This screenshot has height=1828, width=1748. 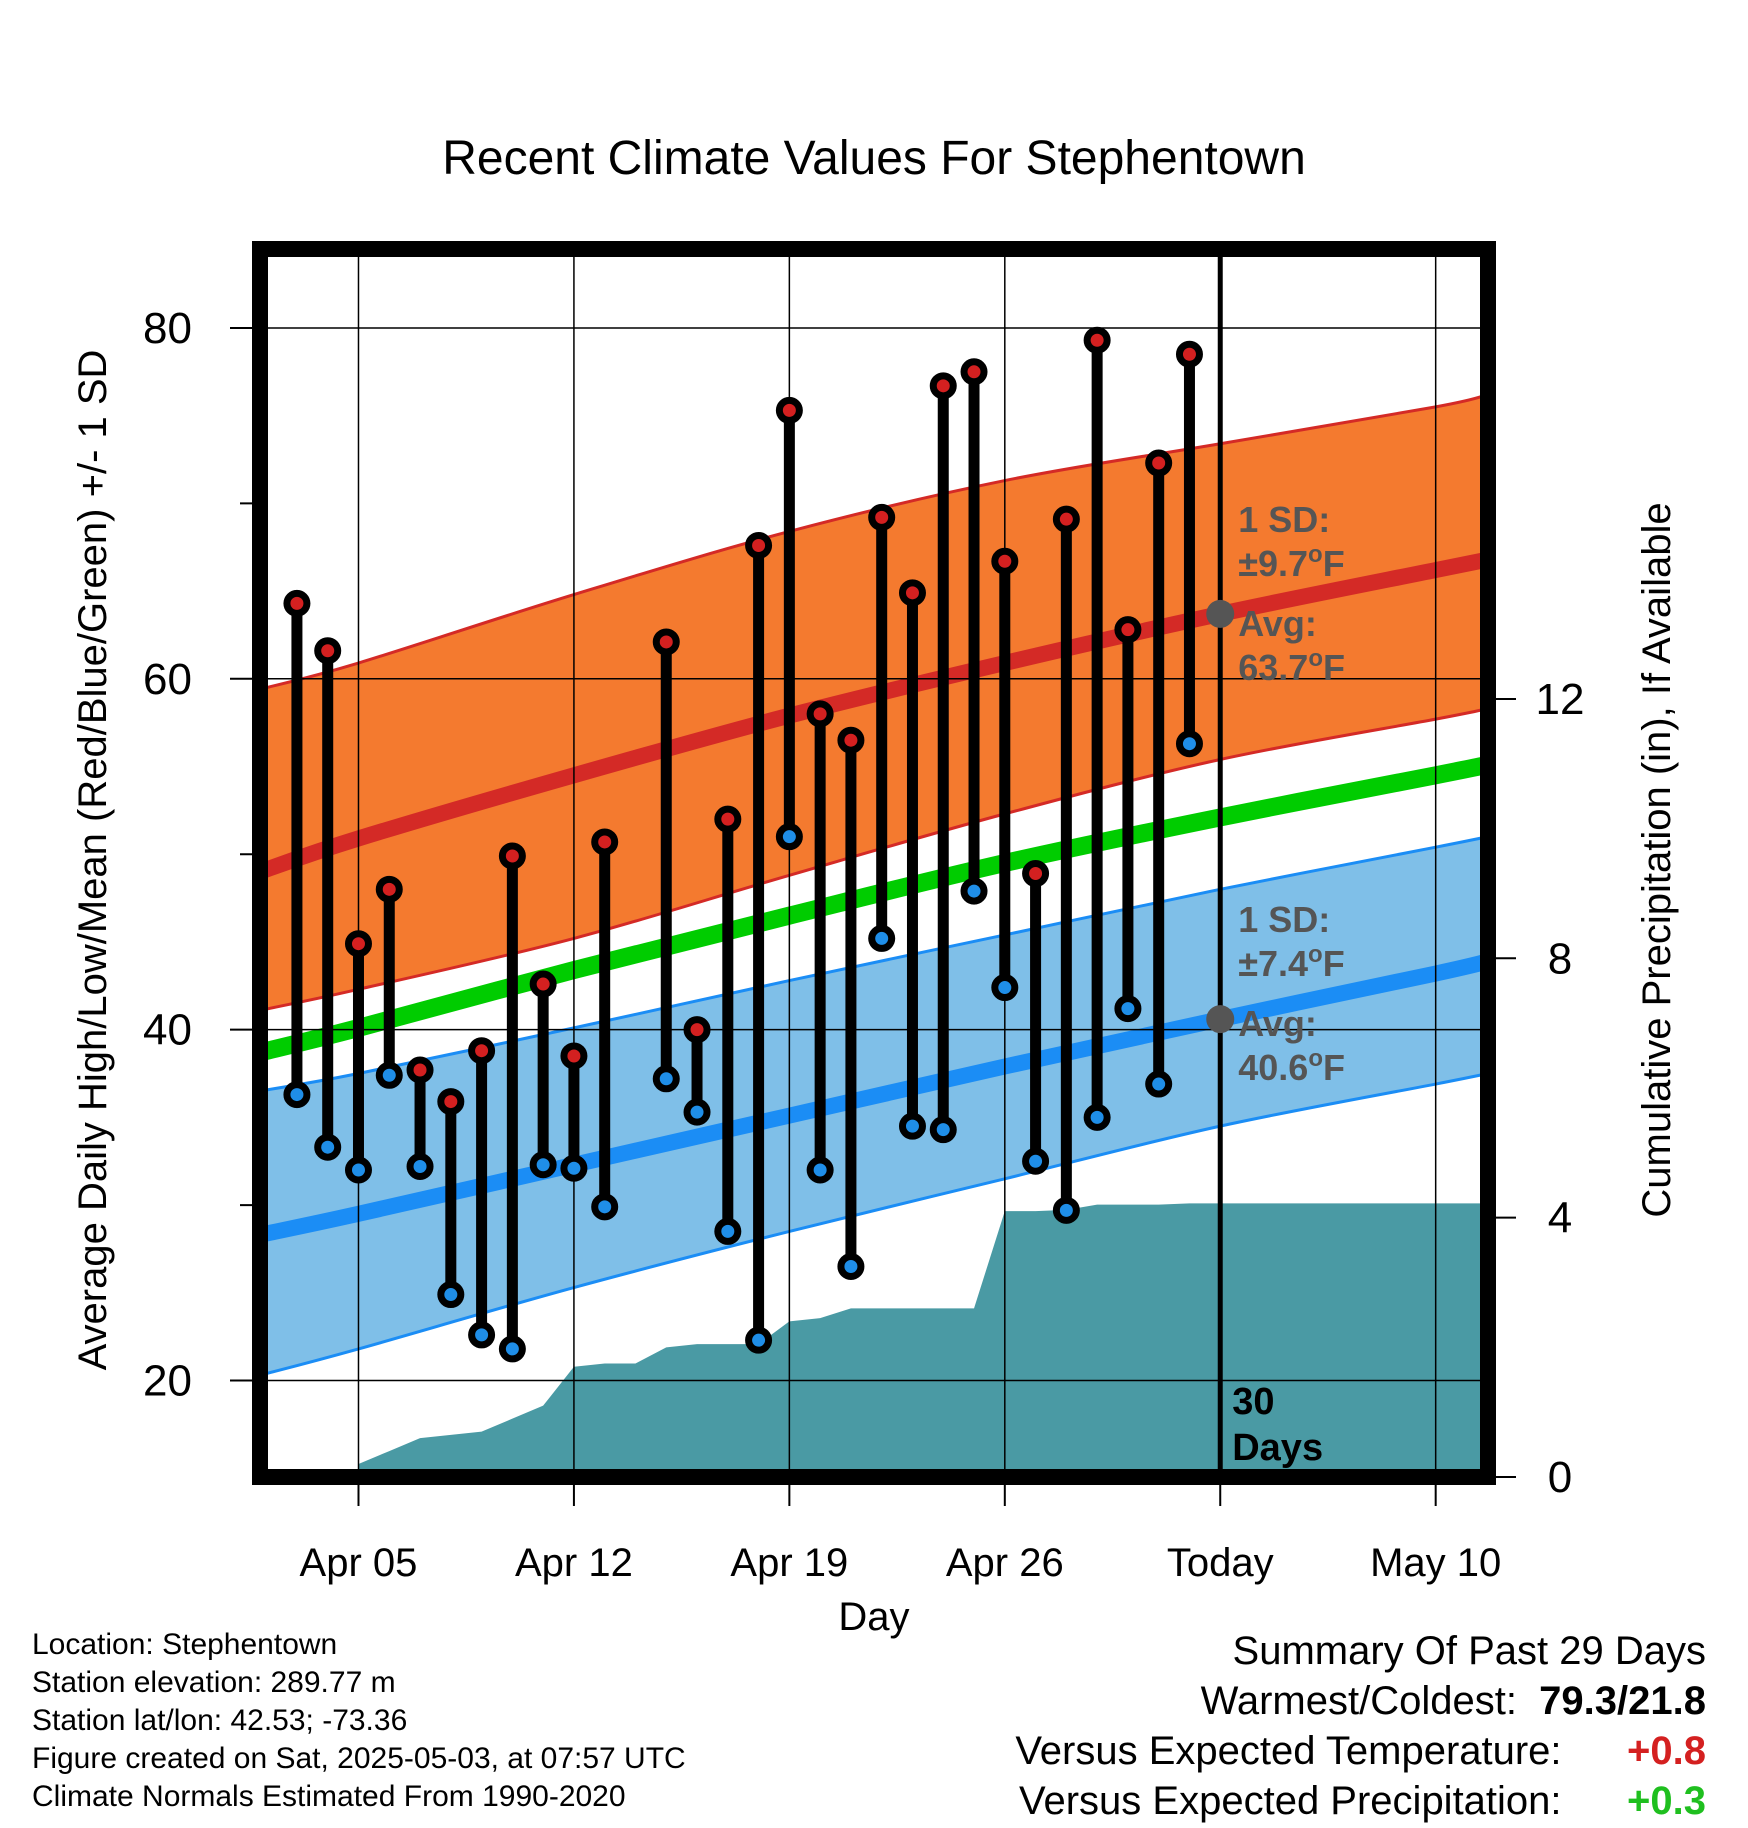 What do you see at coordinates (1288, 1751) in the screenshot?
I see `temp-vs-expected-label: Versus Expected Temperature:` at bounding box center [1288, 1751].